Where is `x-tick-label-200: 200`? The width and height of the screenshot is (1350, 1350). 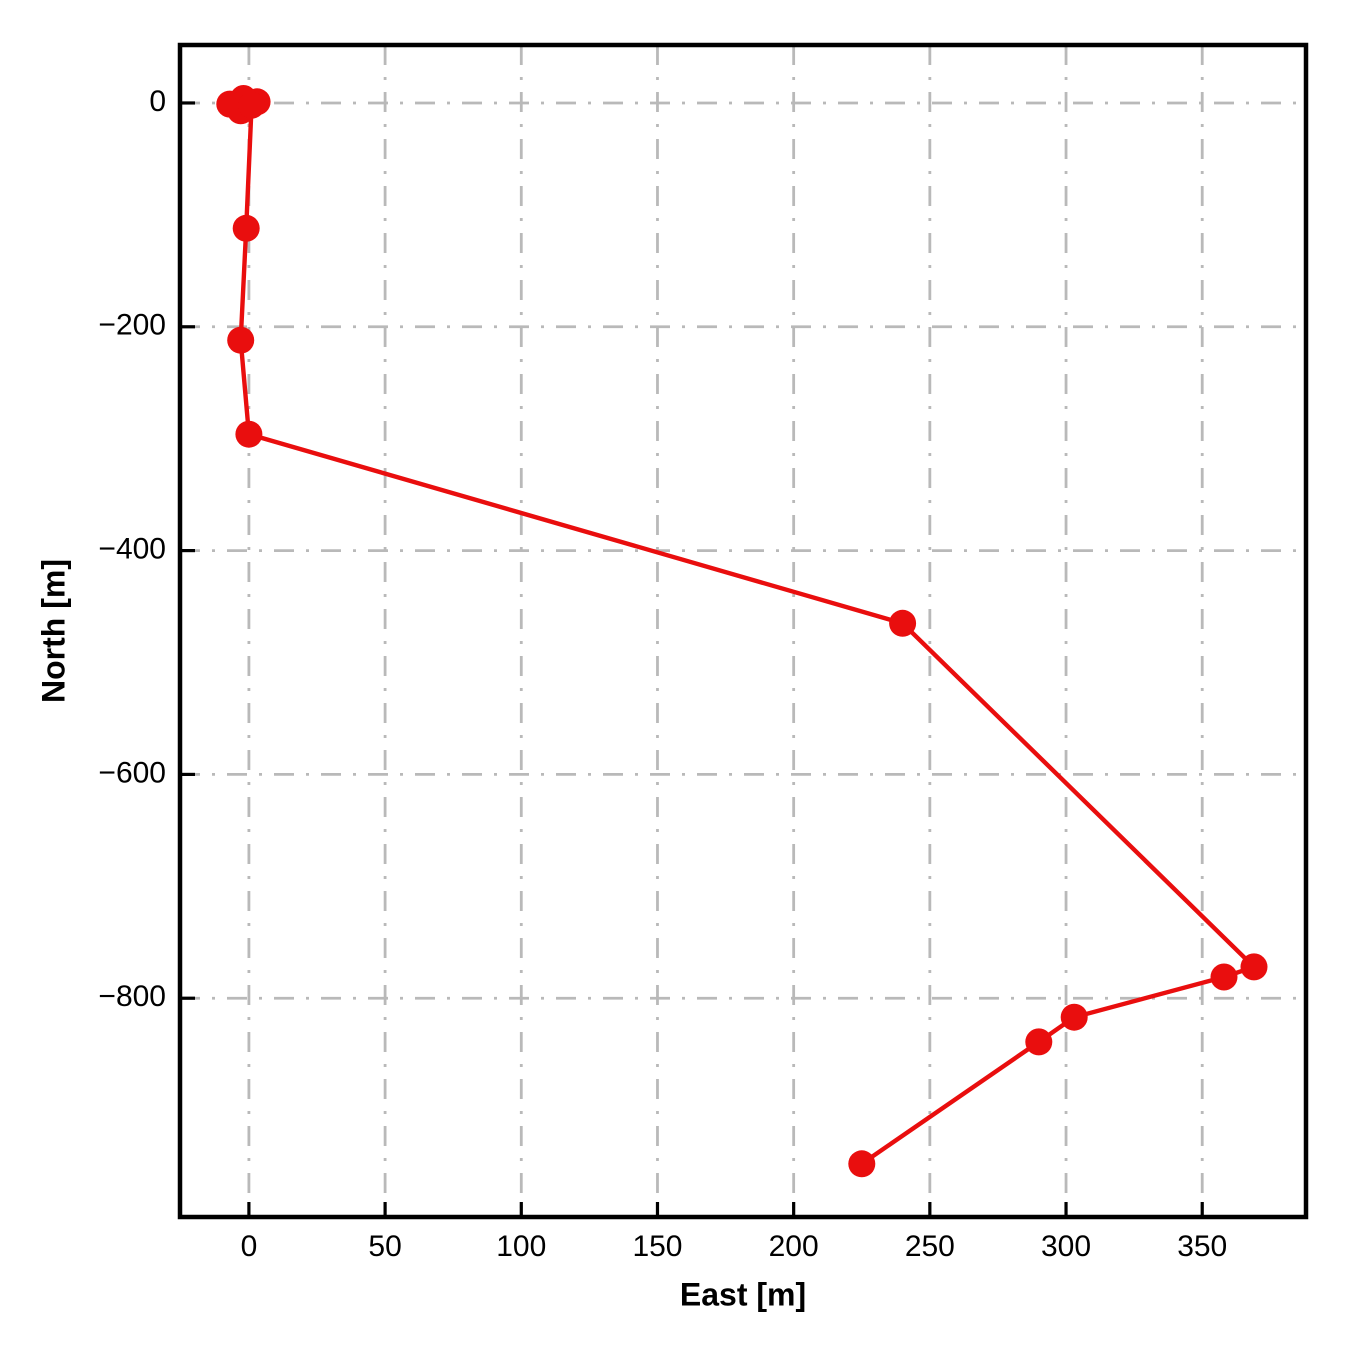 x-tick-label-200: 200 is located at coordinates (794, 1246).